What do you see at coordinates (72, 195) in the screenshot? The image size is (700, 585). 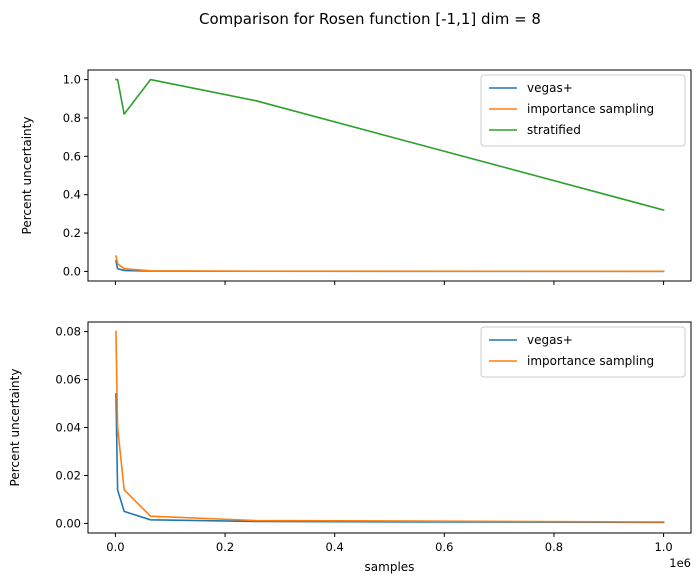 I see `y-tick-label: 0.4` at bounding box center [72, 195].